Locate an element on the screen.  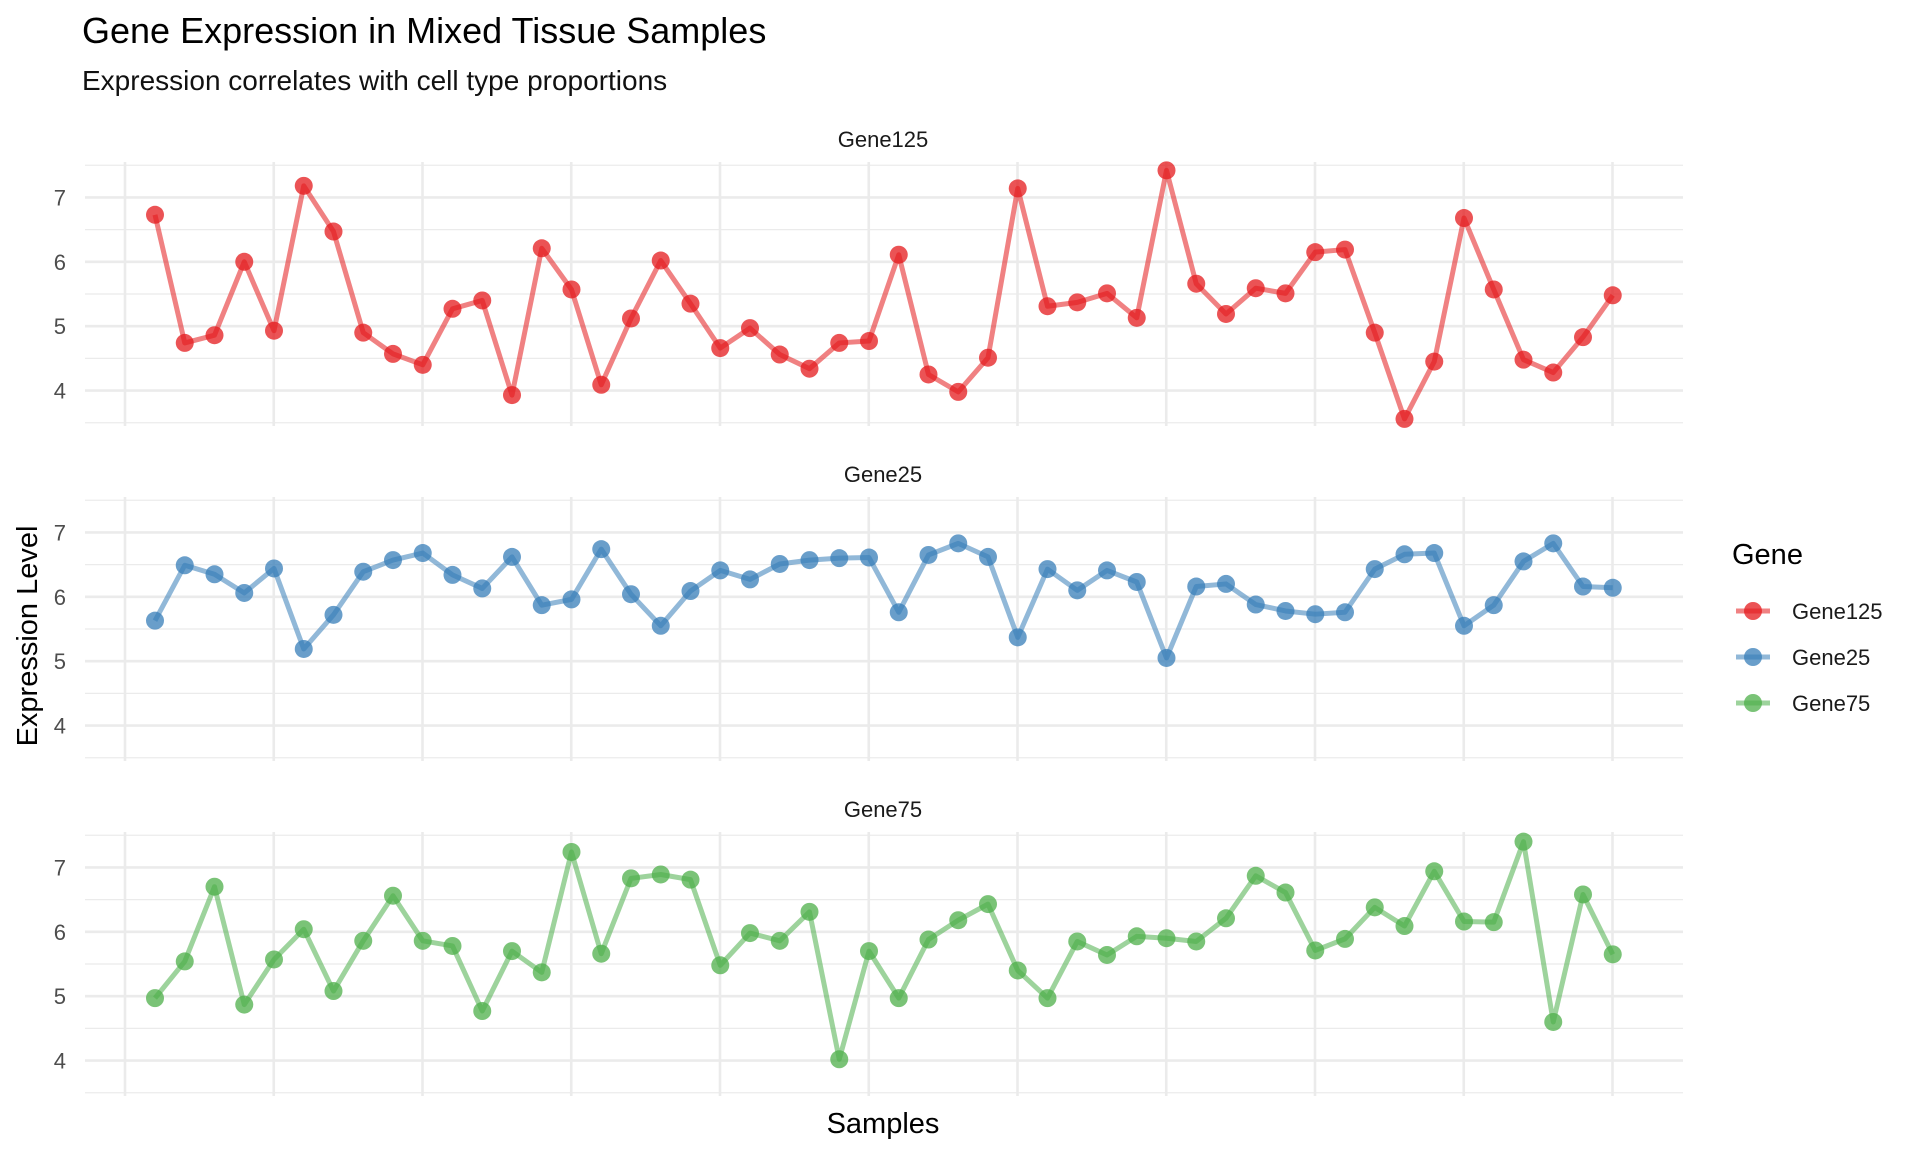
legend-title: Gene is located at coordinates (1767, 555).